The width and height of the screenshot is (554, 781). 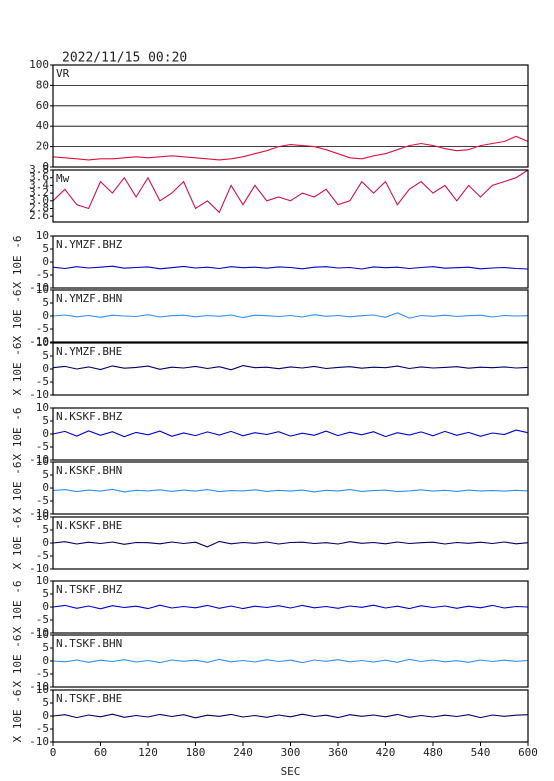 I want to click on y-tick-label: 60, so click(x=42, y=105).